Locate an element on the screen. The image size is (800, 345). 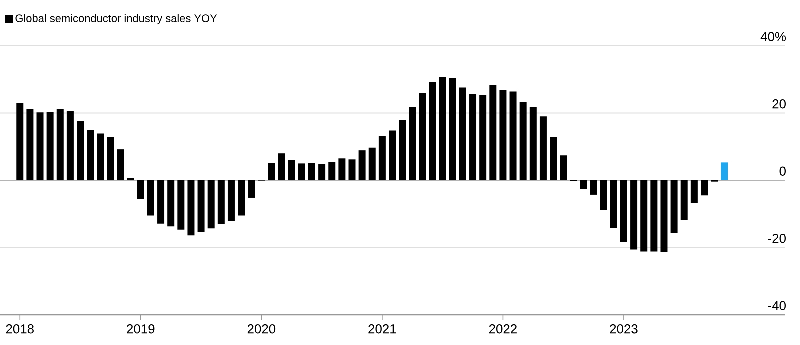
x-tick-label: 2021 is located at coordinates (382, 329).